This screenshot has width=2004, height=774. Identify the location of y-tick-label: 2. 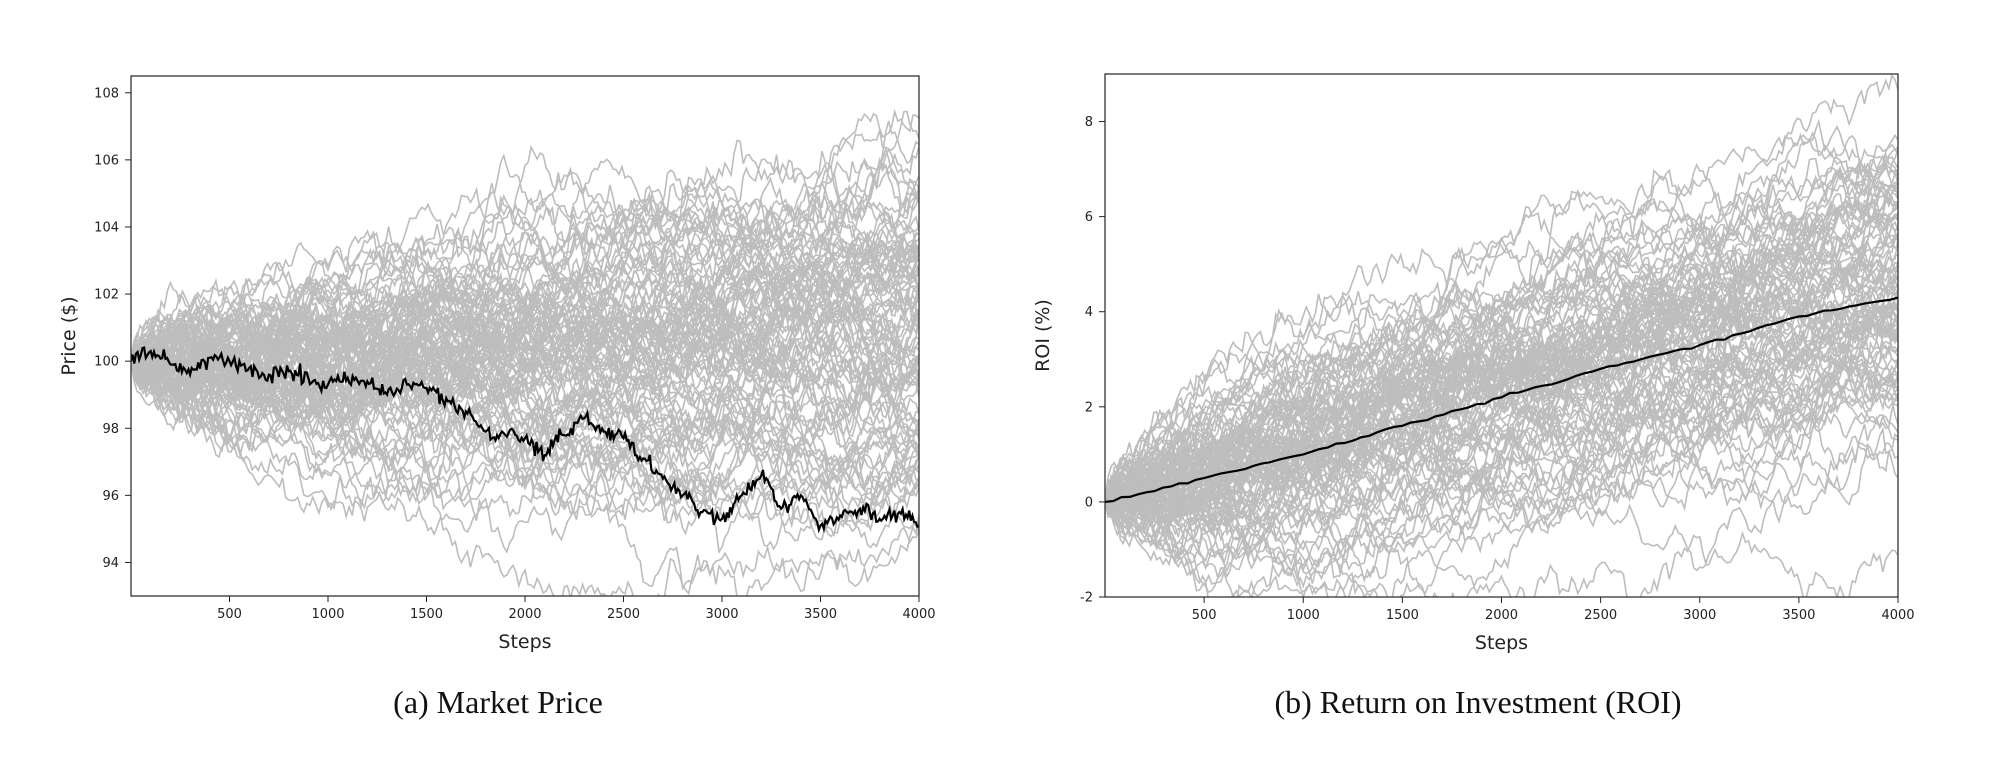
(1089, 407).